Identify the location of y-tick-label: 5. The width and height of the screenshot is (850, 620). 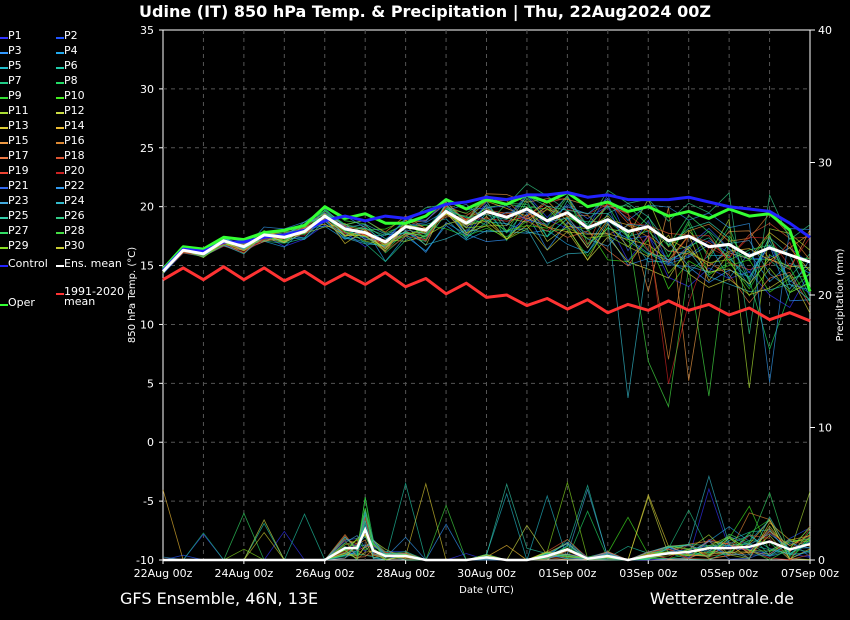
(150, 383).